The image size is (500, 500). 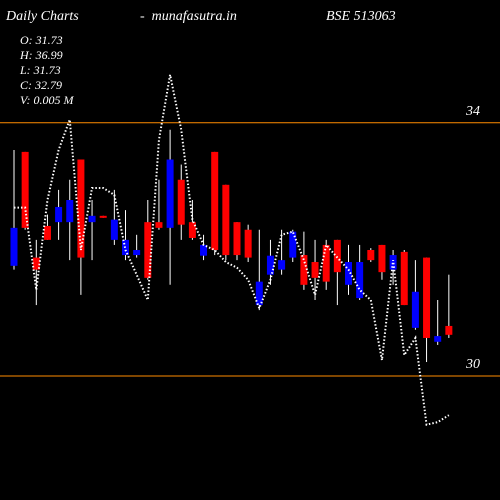 I want to click on info: O: 31.73, so click(x=41, y=40).